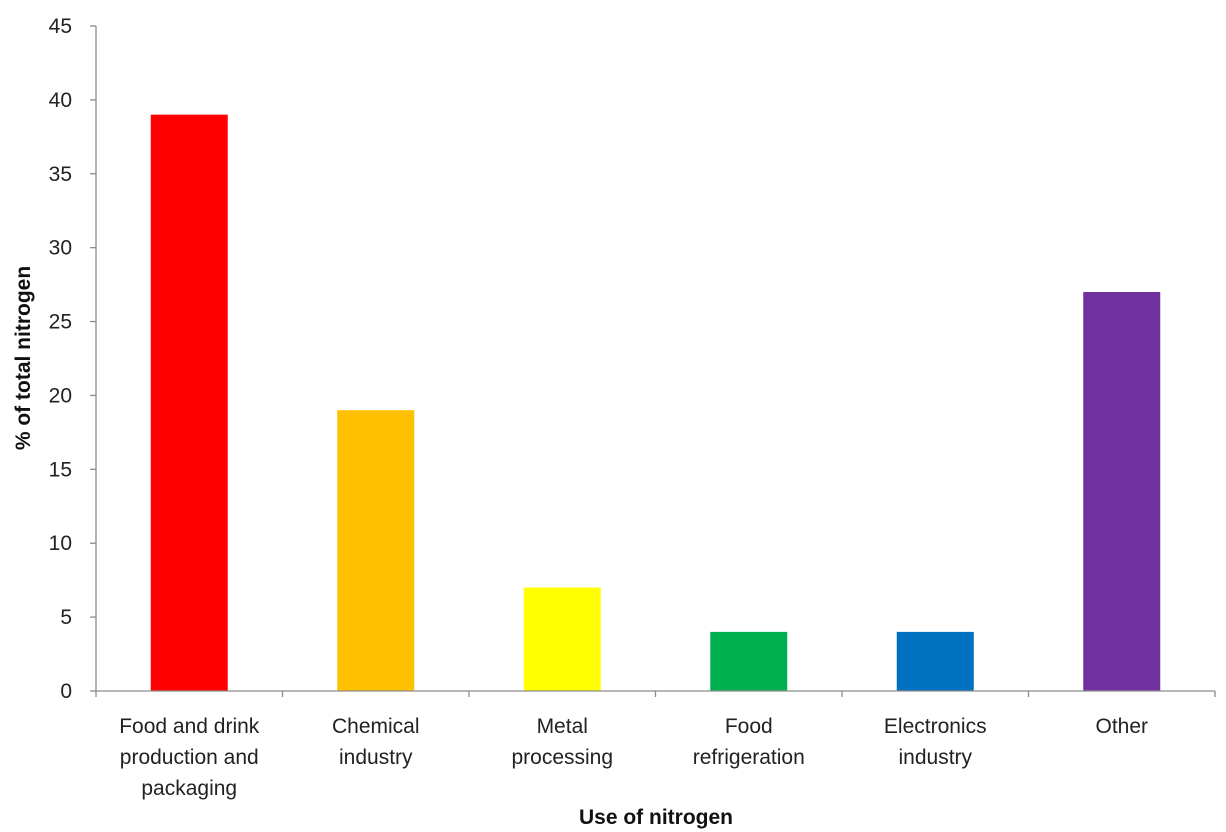 The height and width of the screenshot is (832, 1226). What do you see at coordinates (66, 691) in the screenshot?
I see `y-tick-label: 0` at bounding box center [66, 691].